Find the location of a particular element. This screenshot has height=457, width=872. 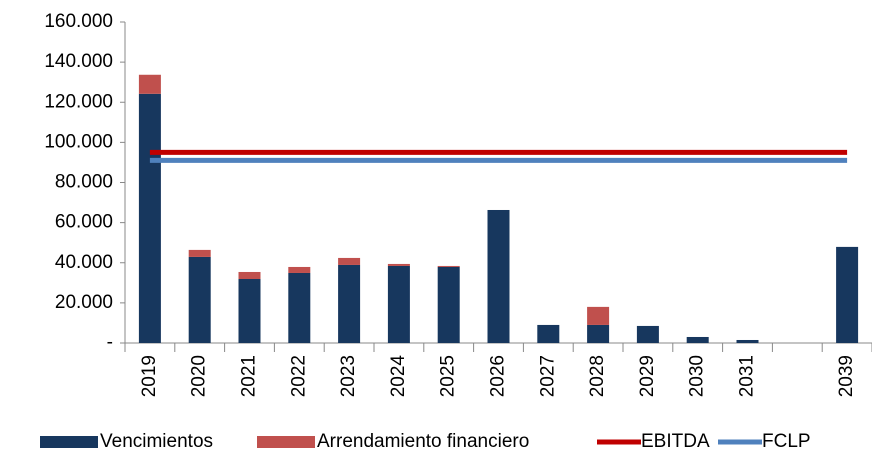

legend-label: FCLP is located at coordinates (786, 441).